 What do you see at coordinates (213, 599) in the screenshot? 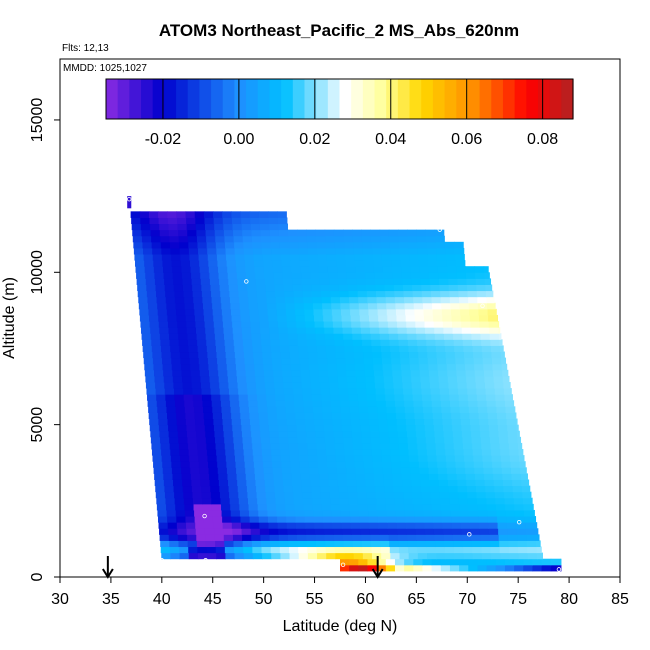
I see `x-tick-label: 45` at bounding box center [213, 599].